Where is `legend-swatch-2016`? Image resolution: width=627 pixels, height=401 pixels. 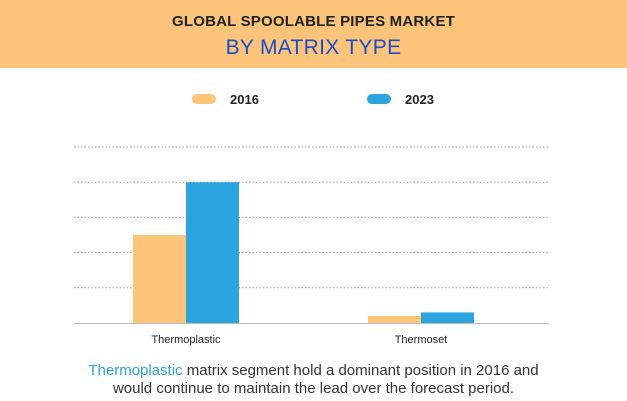 legend-swatch-2016 is located at coordinates (204, 99).